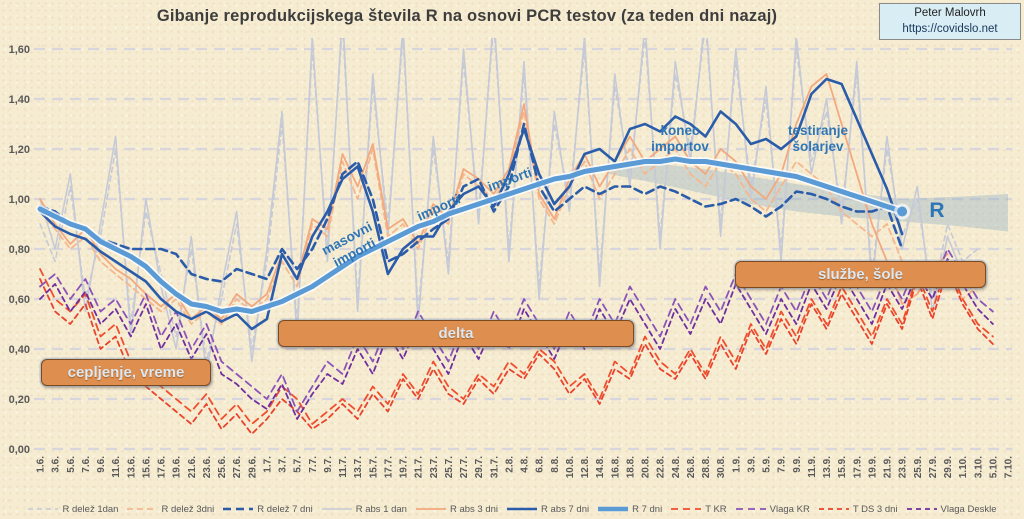  What do you see at coordinates (782, 464) in the screenshot?
I see `x-axis-tick-label: 7.9.` at bounding box center [782, 464].